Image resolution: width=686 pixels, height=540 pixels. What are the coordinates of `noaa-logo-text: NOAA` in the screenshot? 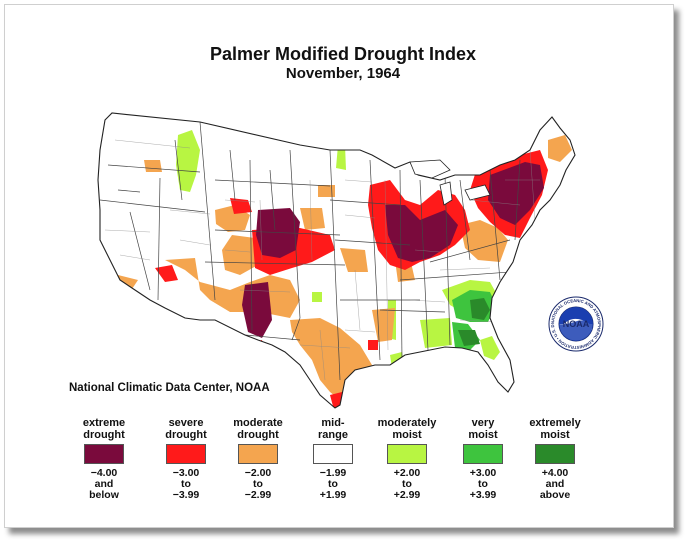 It's located at (576, 324).